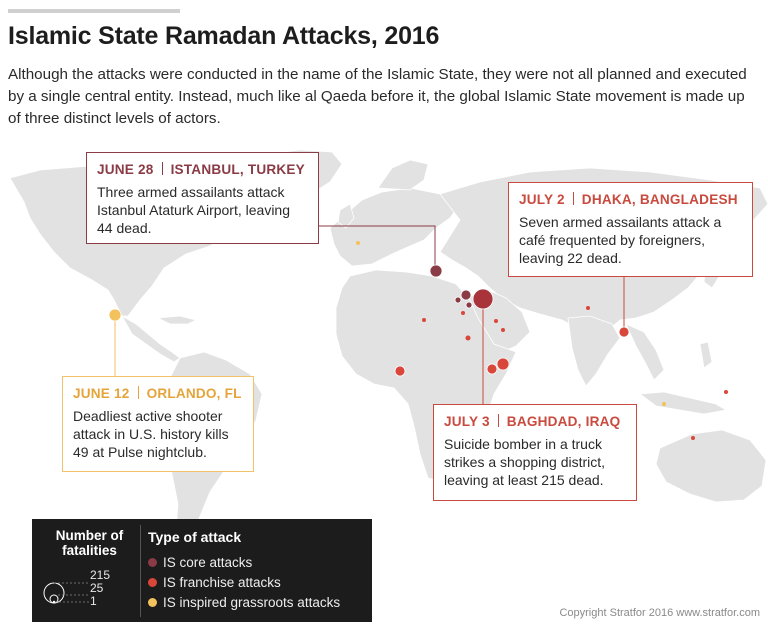 The image size is (768, 627). What do you see at coordinates (726, 392) in the screenshot?
I see `marker-philippines` at bounding box center [726, 392].